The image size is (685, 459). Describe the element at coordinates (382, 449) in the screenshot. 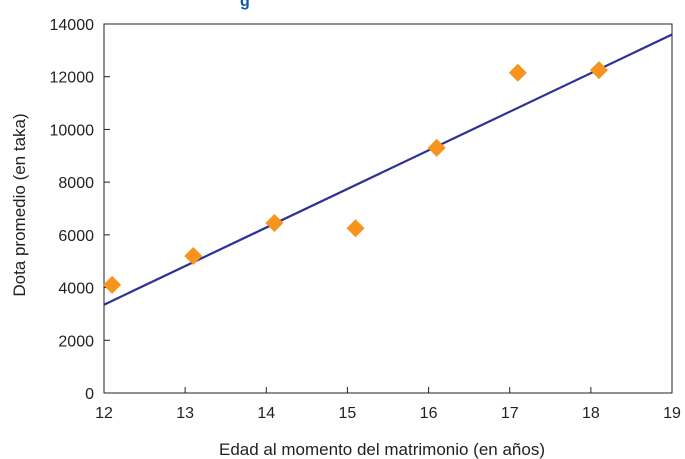

I see `x-axis-title: Edad al momento del matrimonio (en años)` at that location.